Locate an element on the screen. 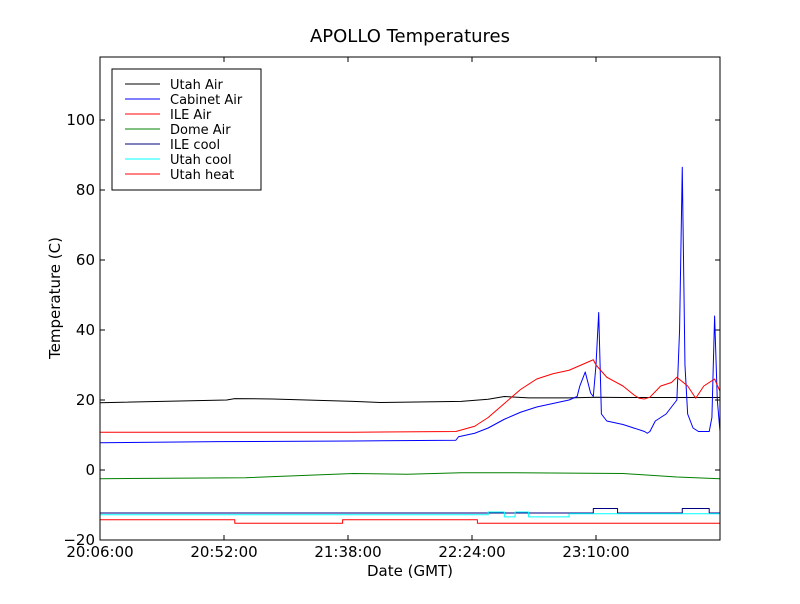 The width and height of the screenshot is (800, 604). x-axis-label: Date (GMT) is located at coordinates (410, 571).